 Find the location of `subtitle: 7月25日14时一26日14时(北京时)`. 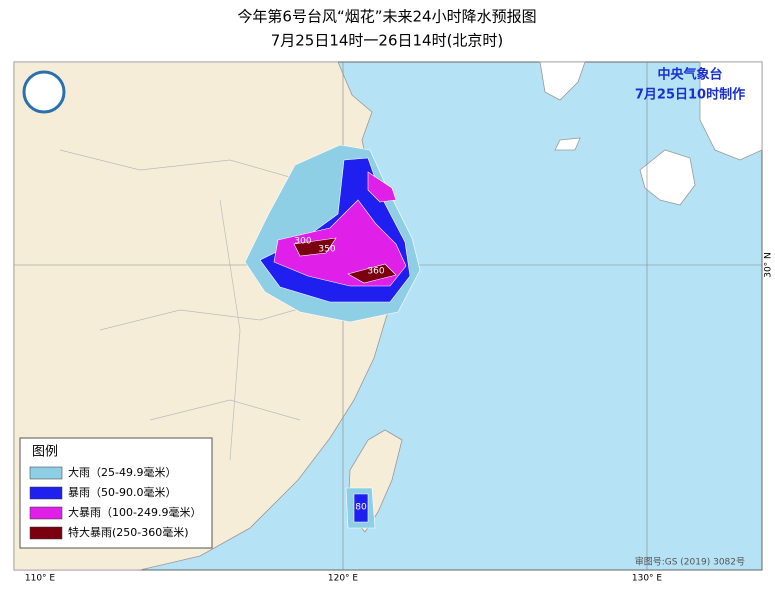

subtitle: 7月25日14时一26日14时(北京时) is located at coordinates (387, 41).